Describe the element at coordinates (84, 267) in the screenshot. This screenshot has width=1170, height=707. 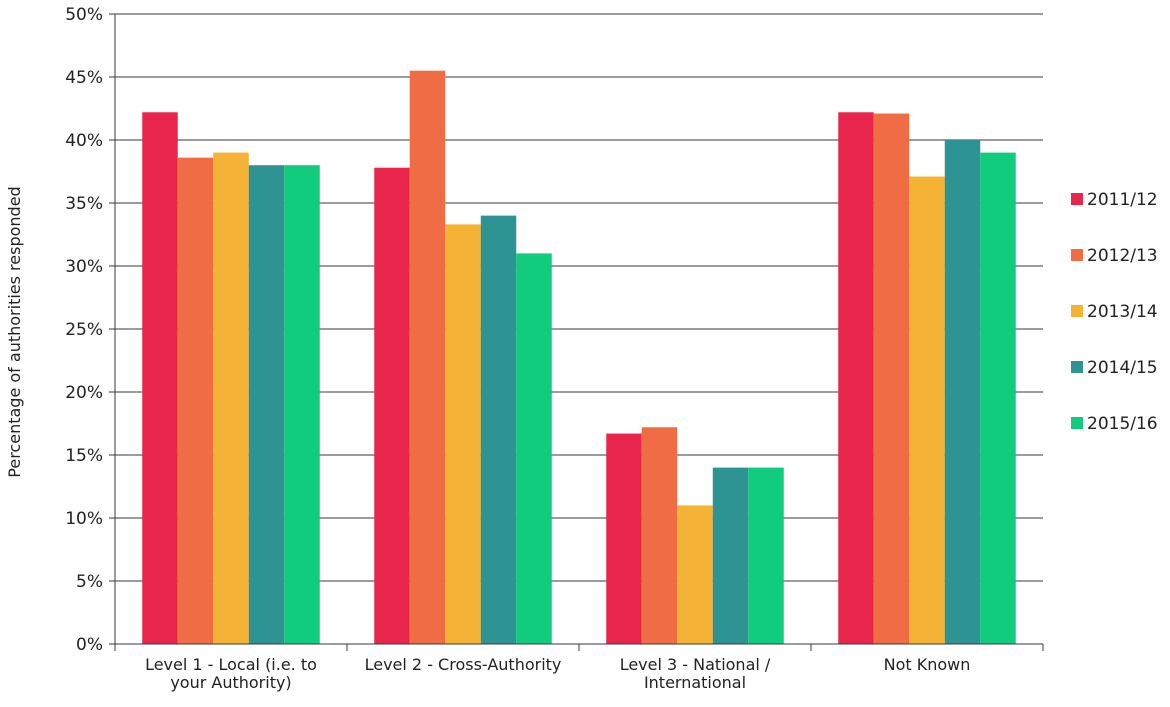
I see `y-tick-label: 30%` at that location.